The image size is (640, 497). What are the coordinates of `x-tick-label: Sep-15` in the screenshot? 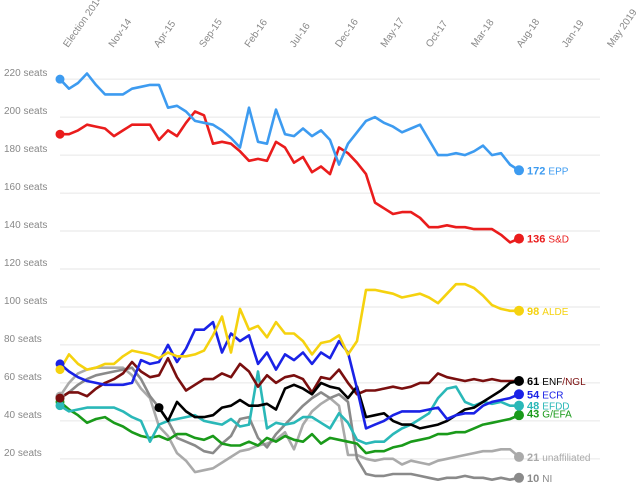 It's located at (211, 33).